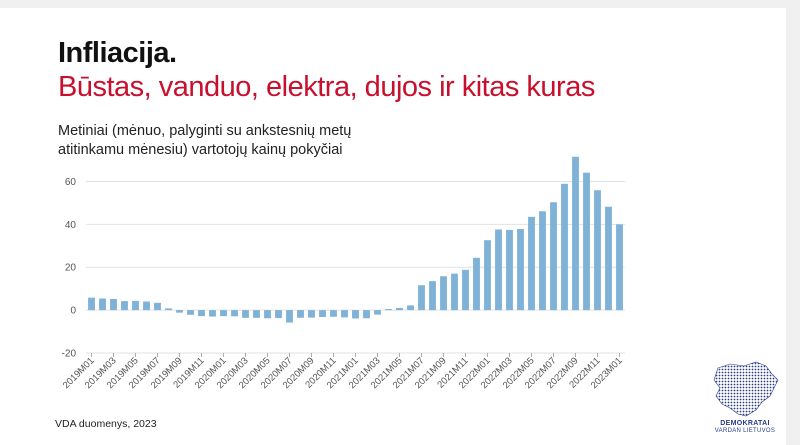 The image size is (800, 445). What do you see at coordinates (278, 314) in the screenshot?
I see `bar-2020M06` at bounding box center [278, 314].